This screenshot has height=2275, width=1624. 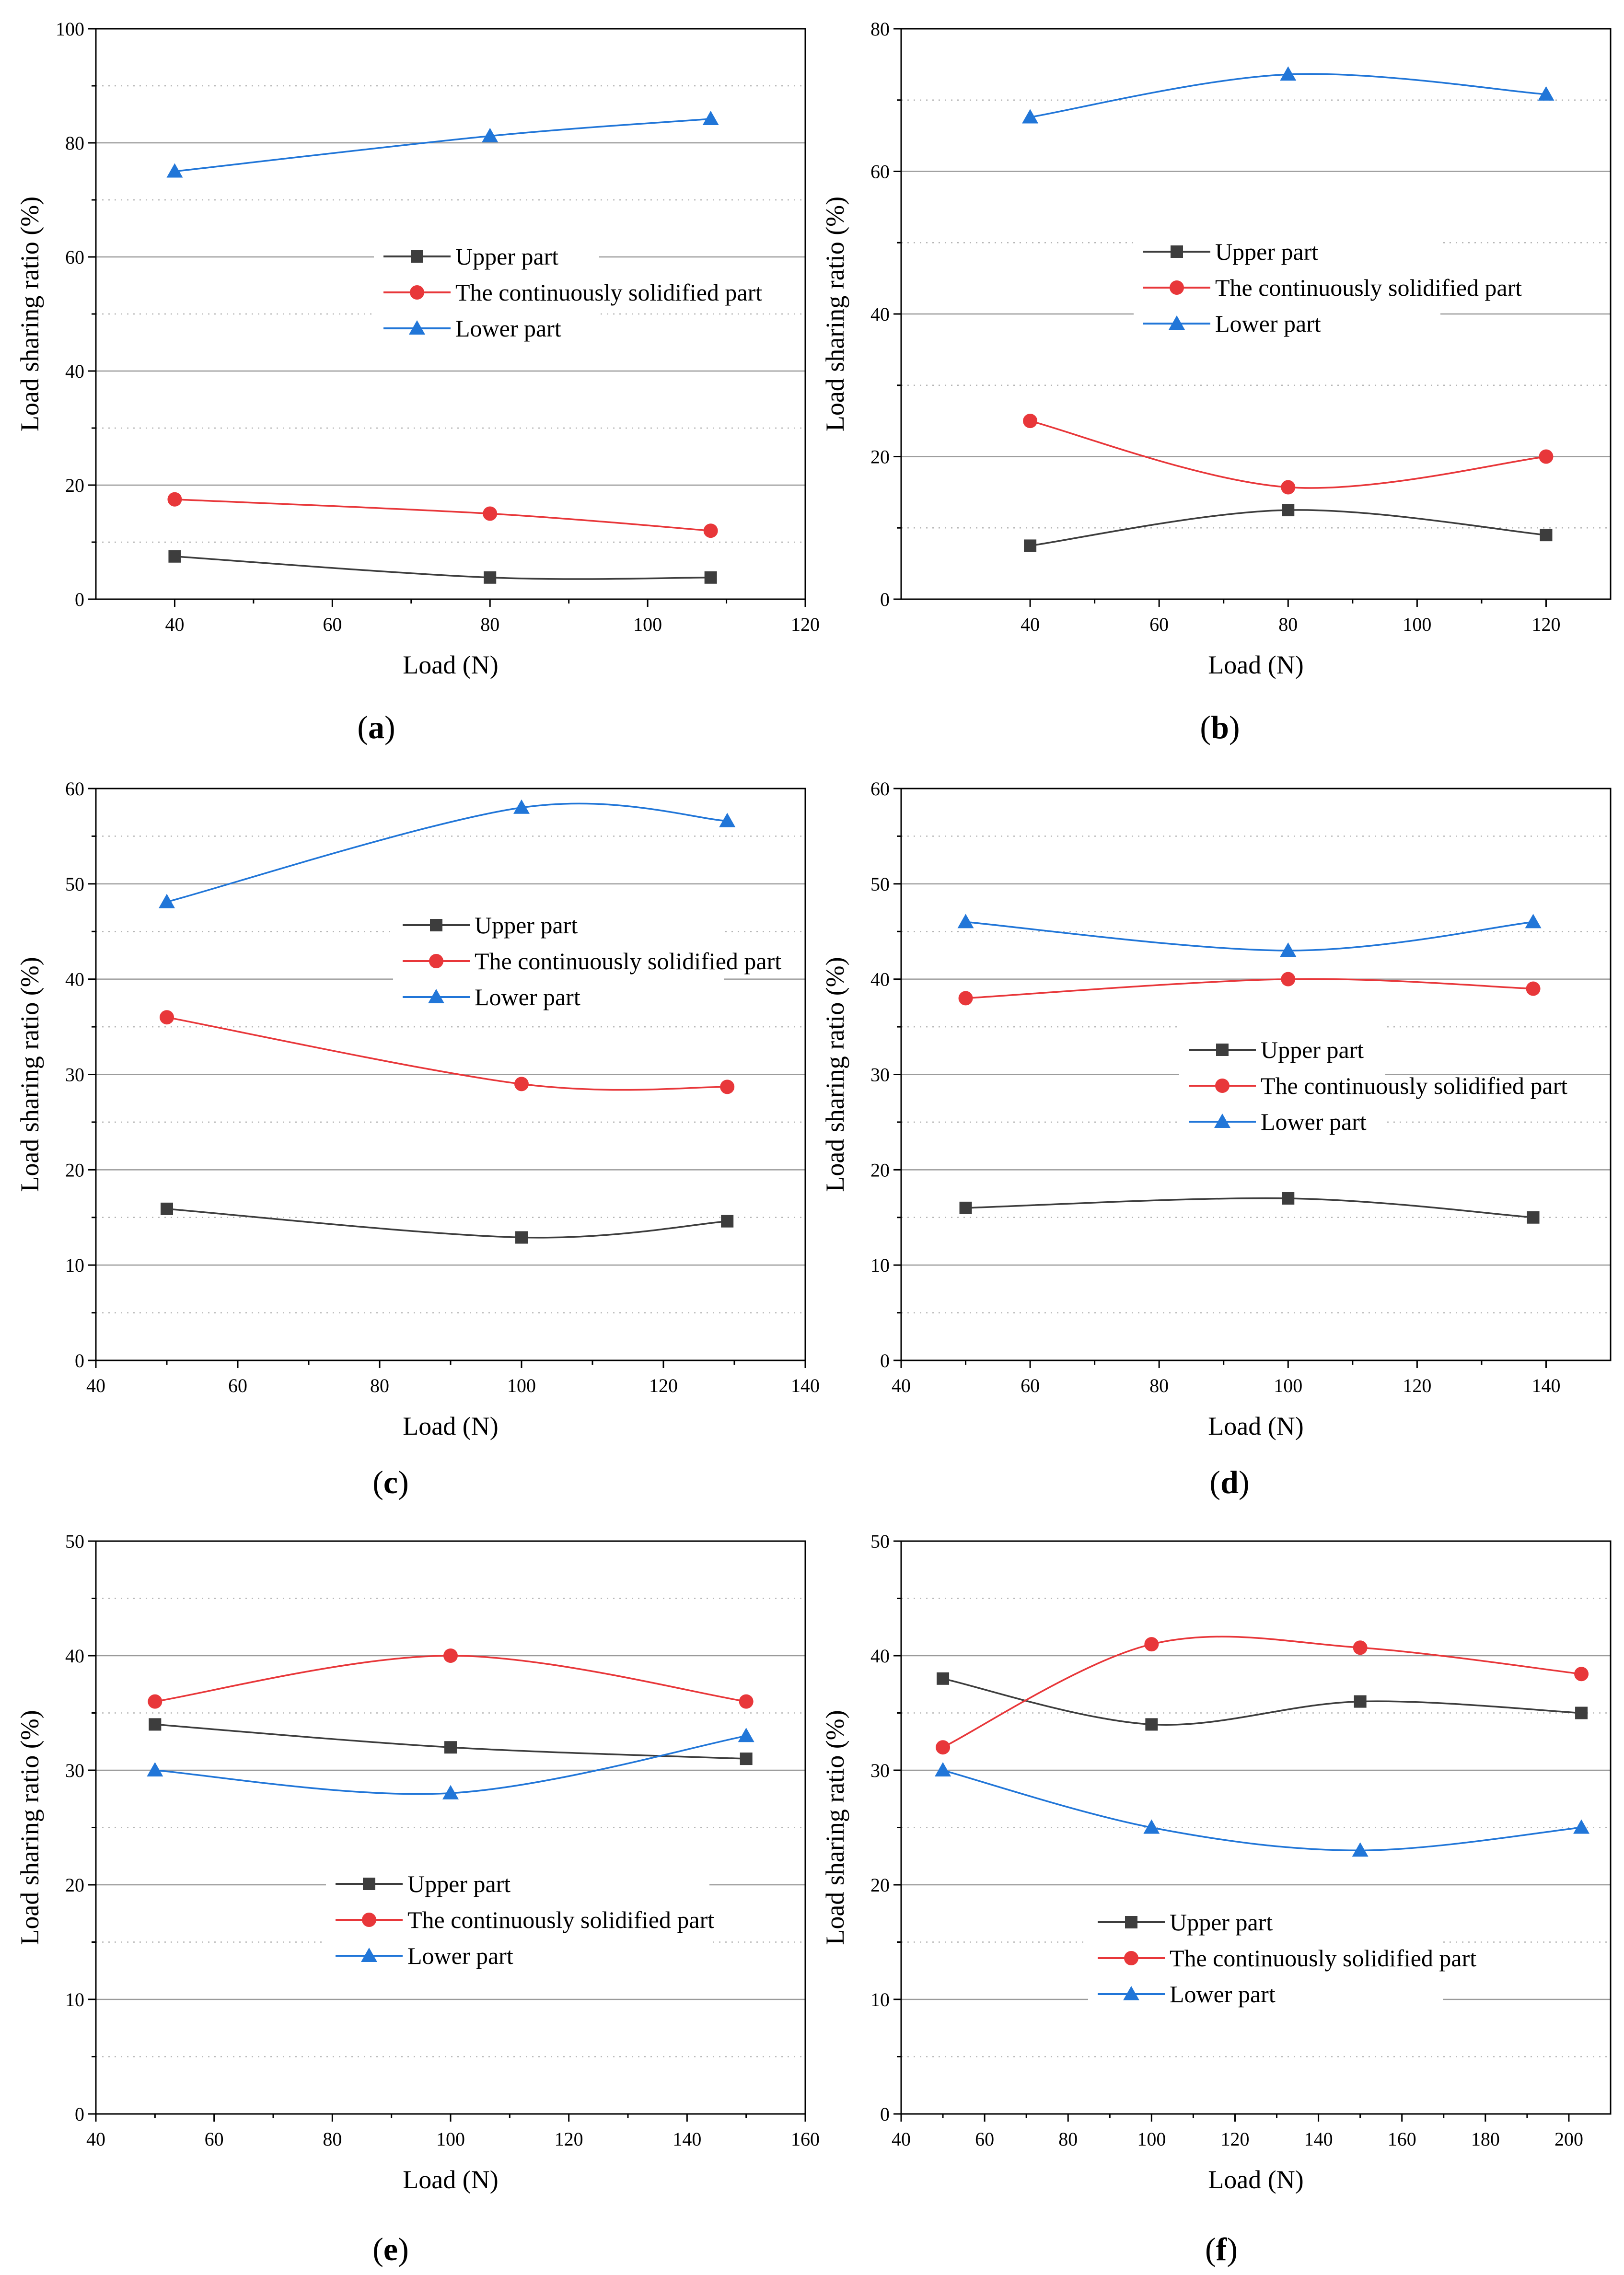 I want to click on panel-caption: (d), so click(x=1229, y=1482).